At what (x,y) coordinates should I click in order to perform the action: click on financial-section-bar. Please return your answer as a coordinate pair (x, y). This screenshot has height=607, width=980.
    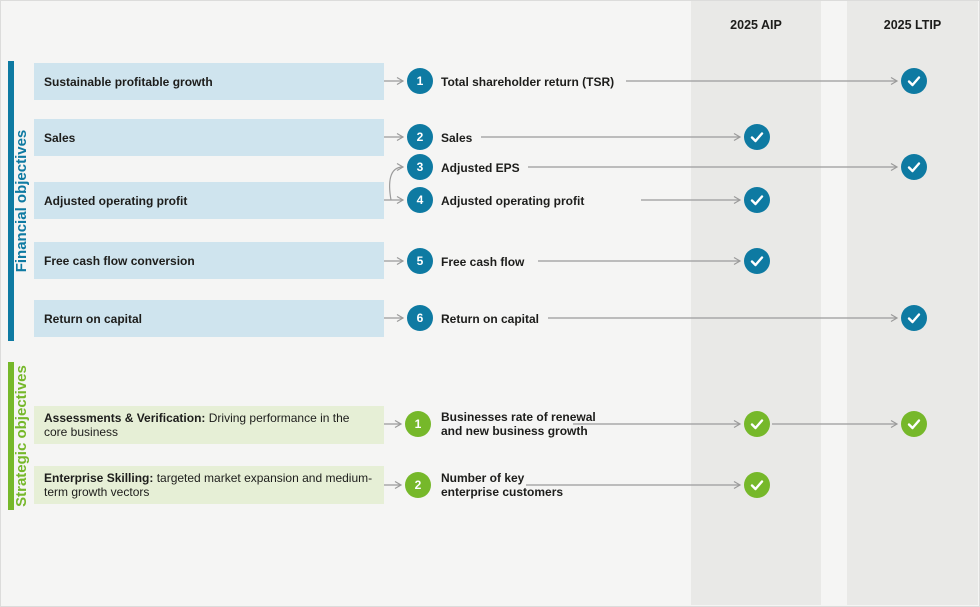
    Looking at the image, I should click on (11, 201).